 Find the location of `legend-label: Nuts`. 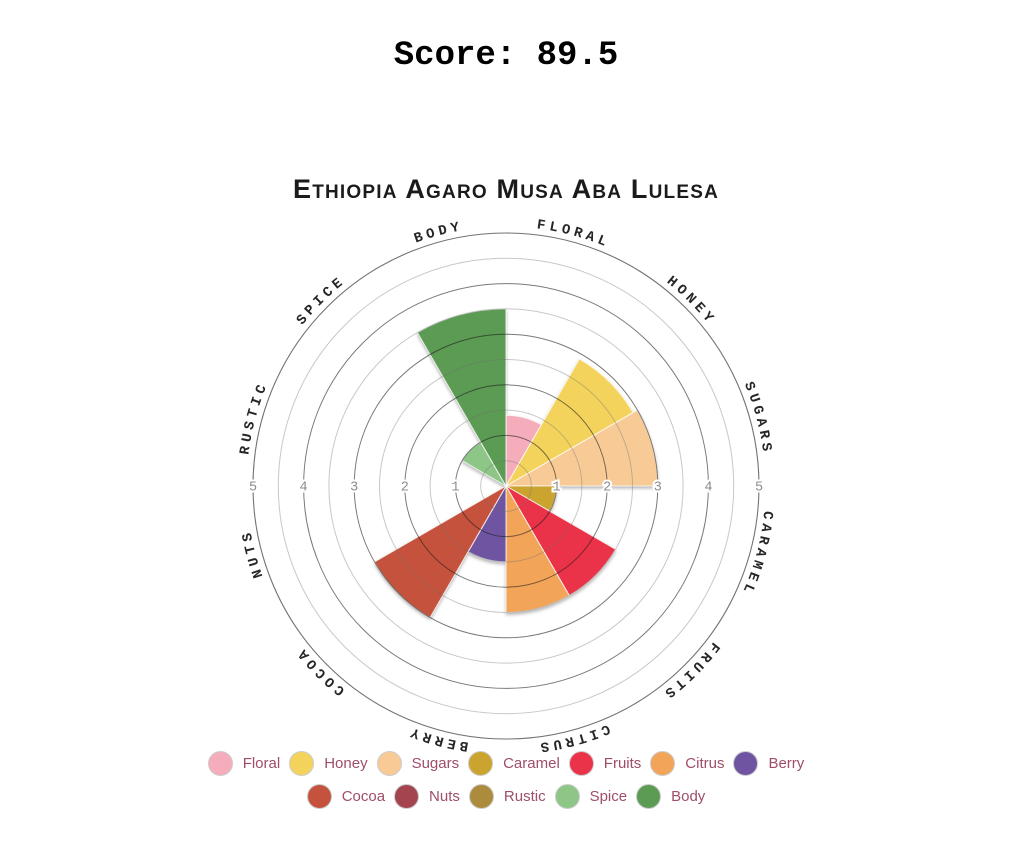

legend-label: Nuts is located at coordinates (444, 796).